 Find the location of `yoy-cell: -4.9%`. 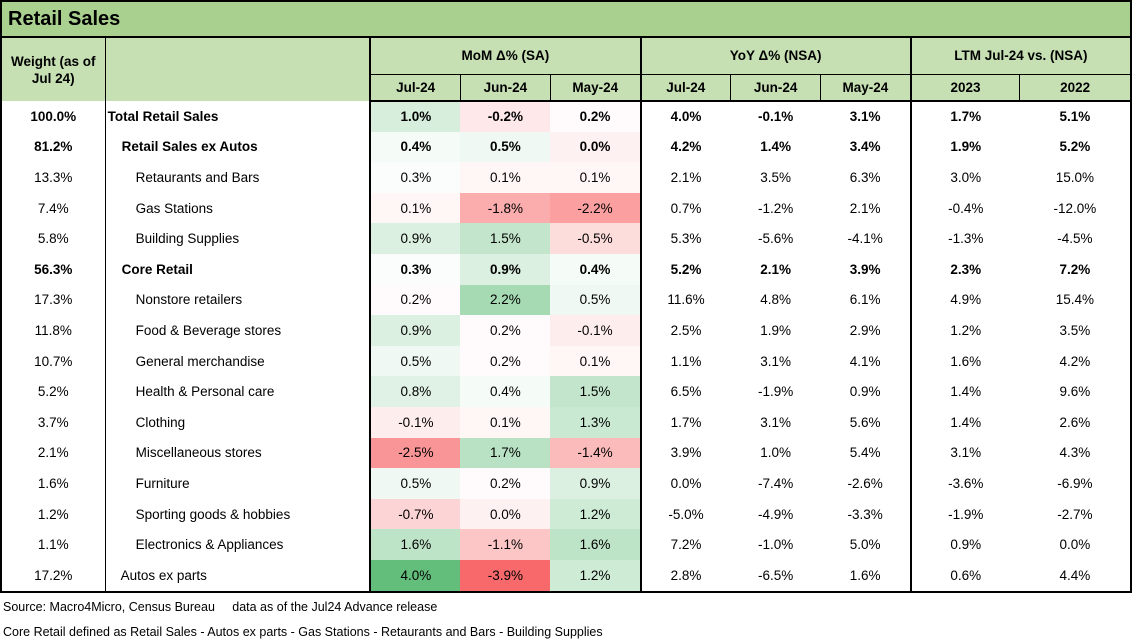

yoy-cell: -4.9% is located at coordinates (775, 514).